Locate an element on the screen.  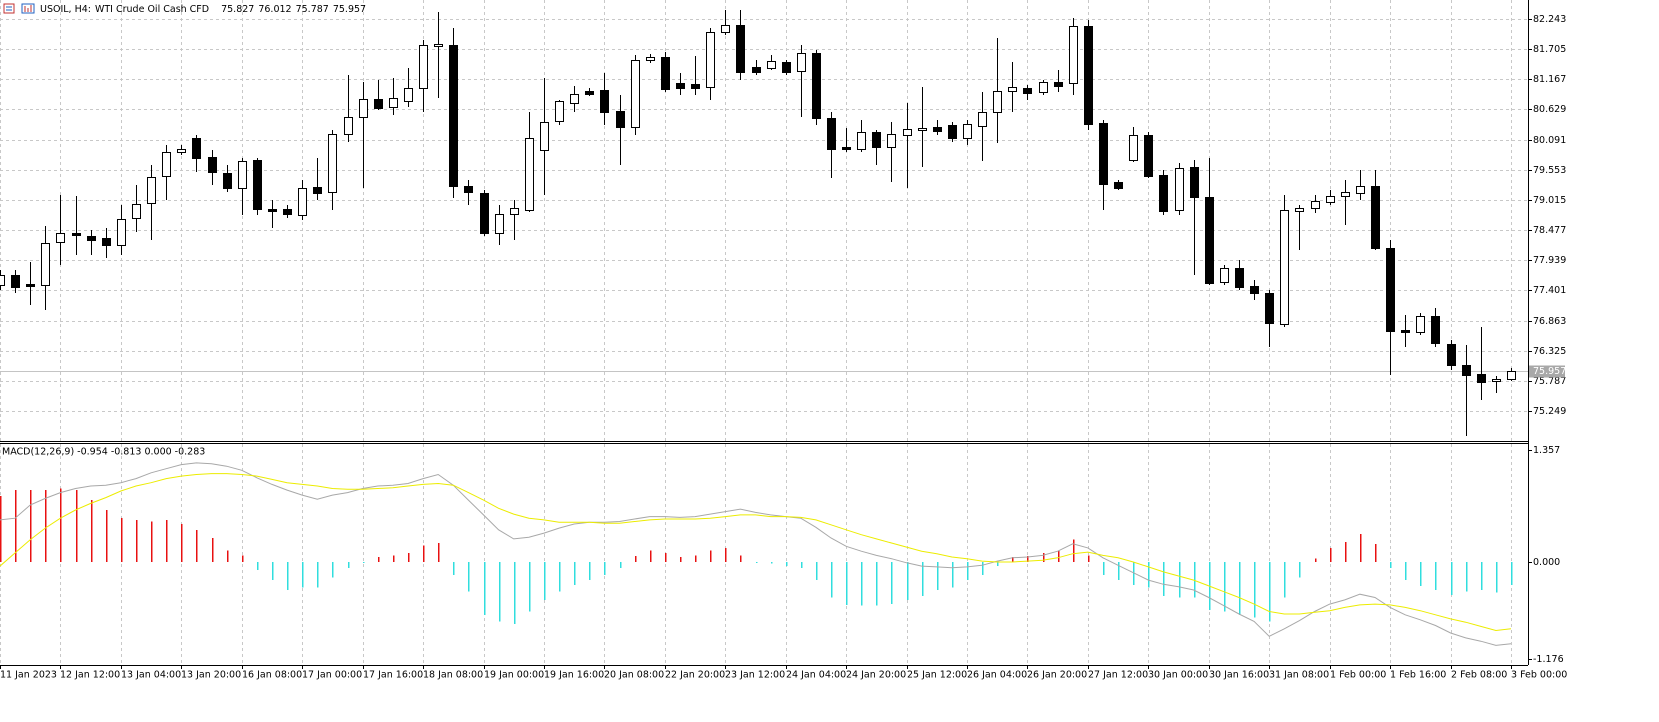
x-tick-label: 13 Jan 20:00 is located at coordinates (211, 675).